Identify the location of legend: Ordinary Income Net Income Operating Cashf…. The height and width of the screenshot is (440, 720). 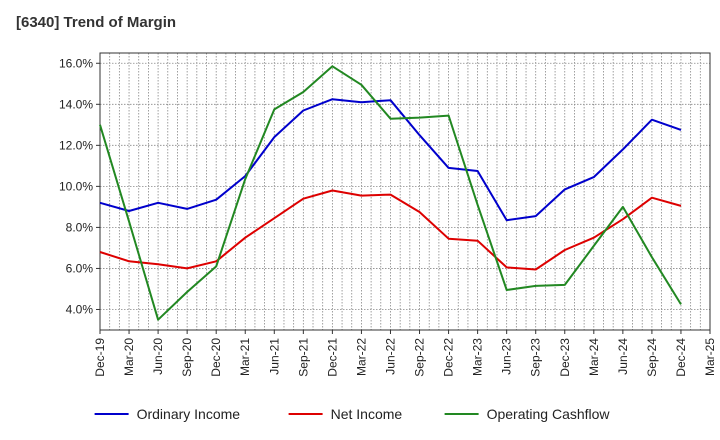
(352, 414).